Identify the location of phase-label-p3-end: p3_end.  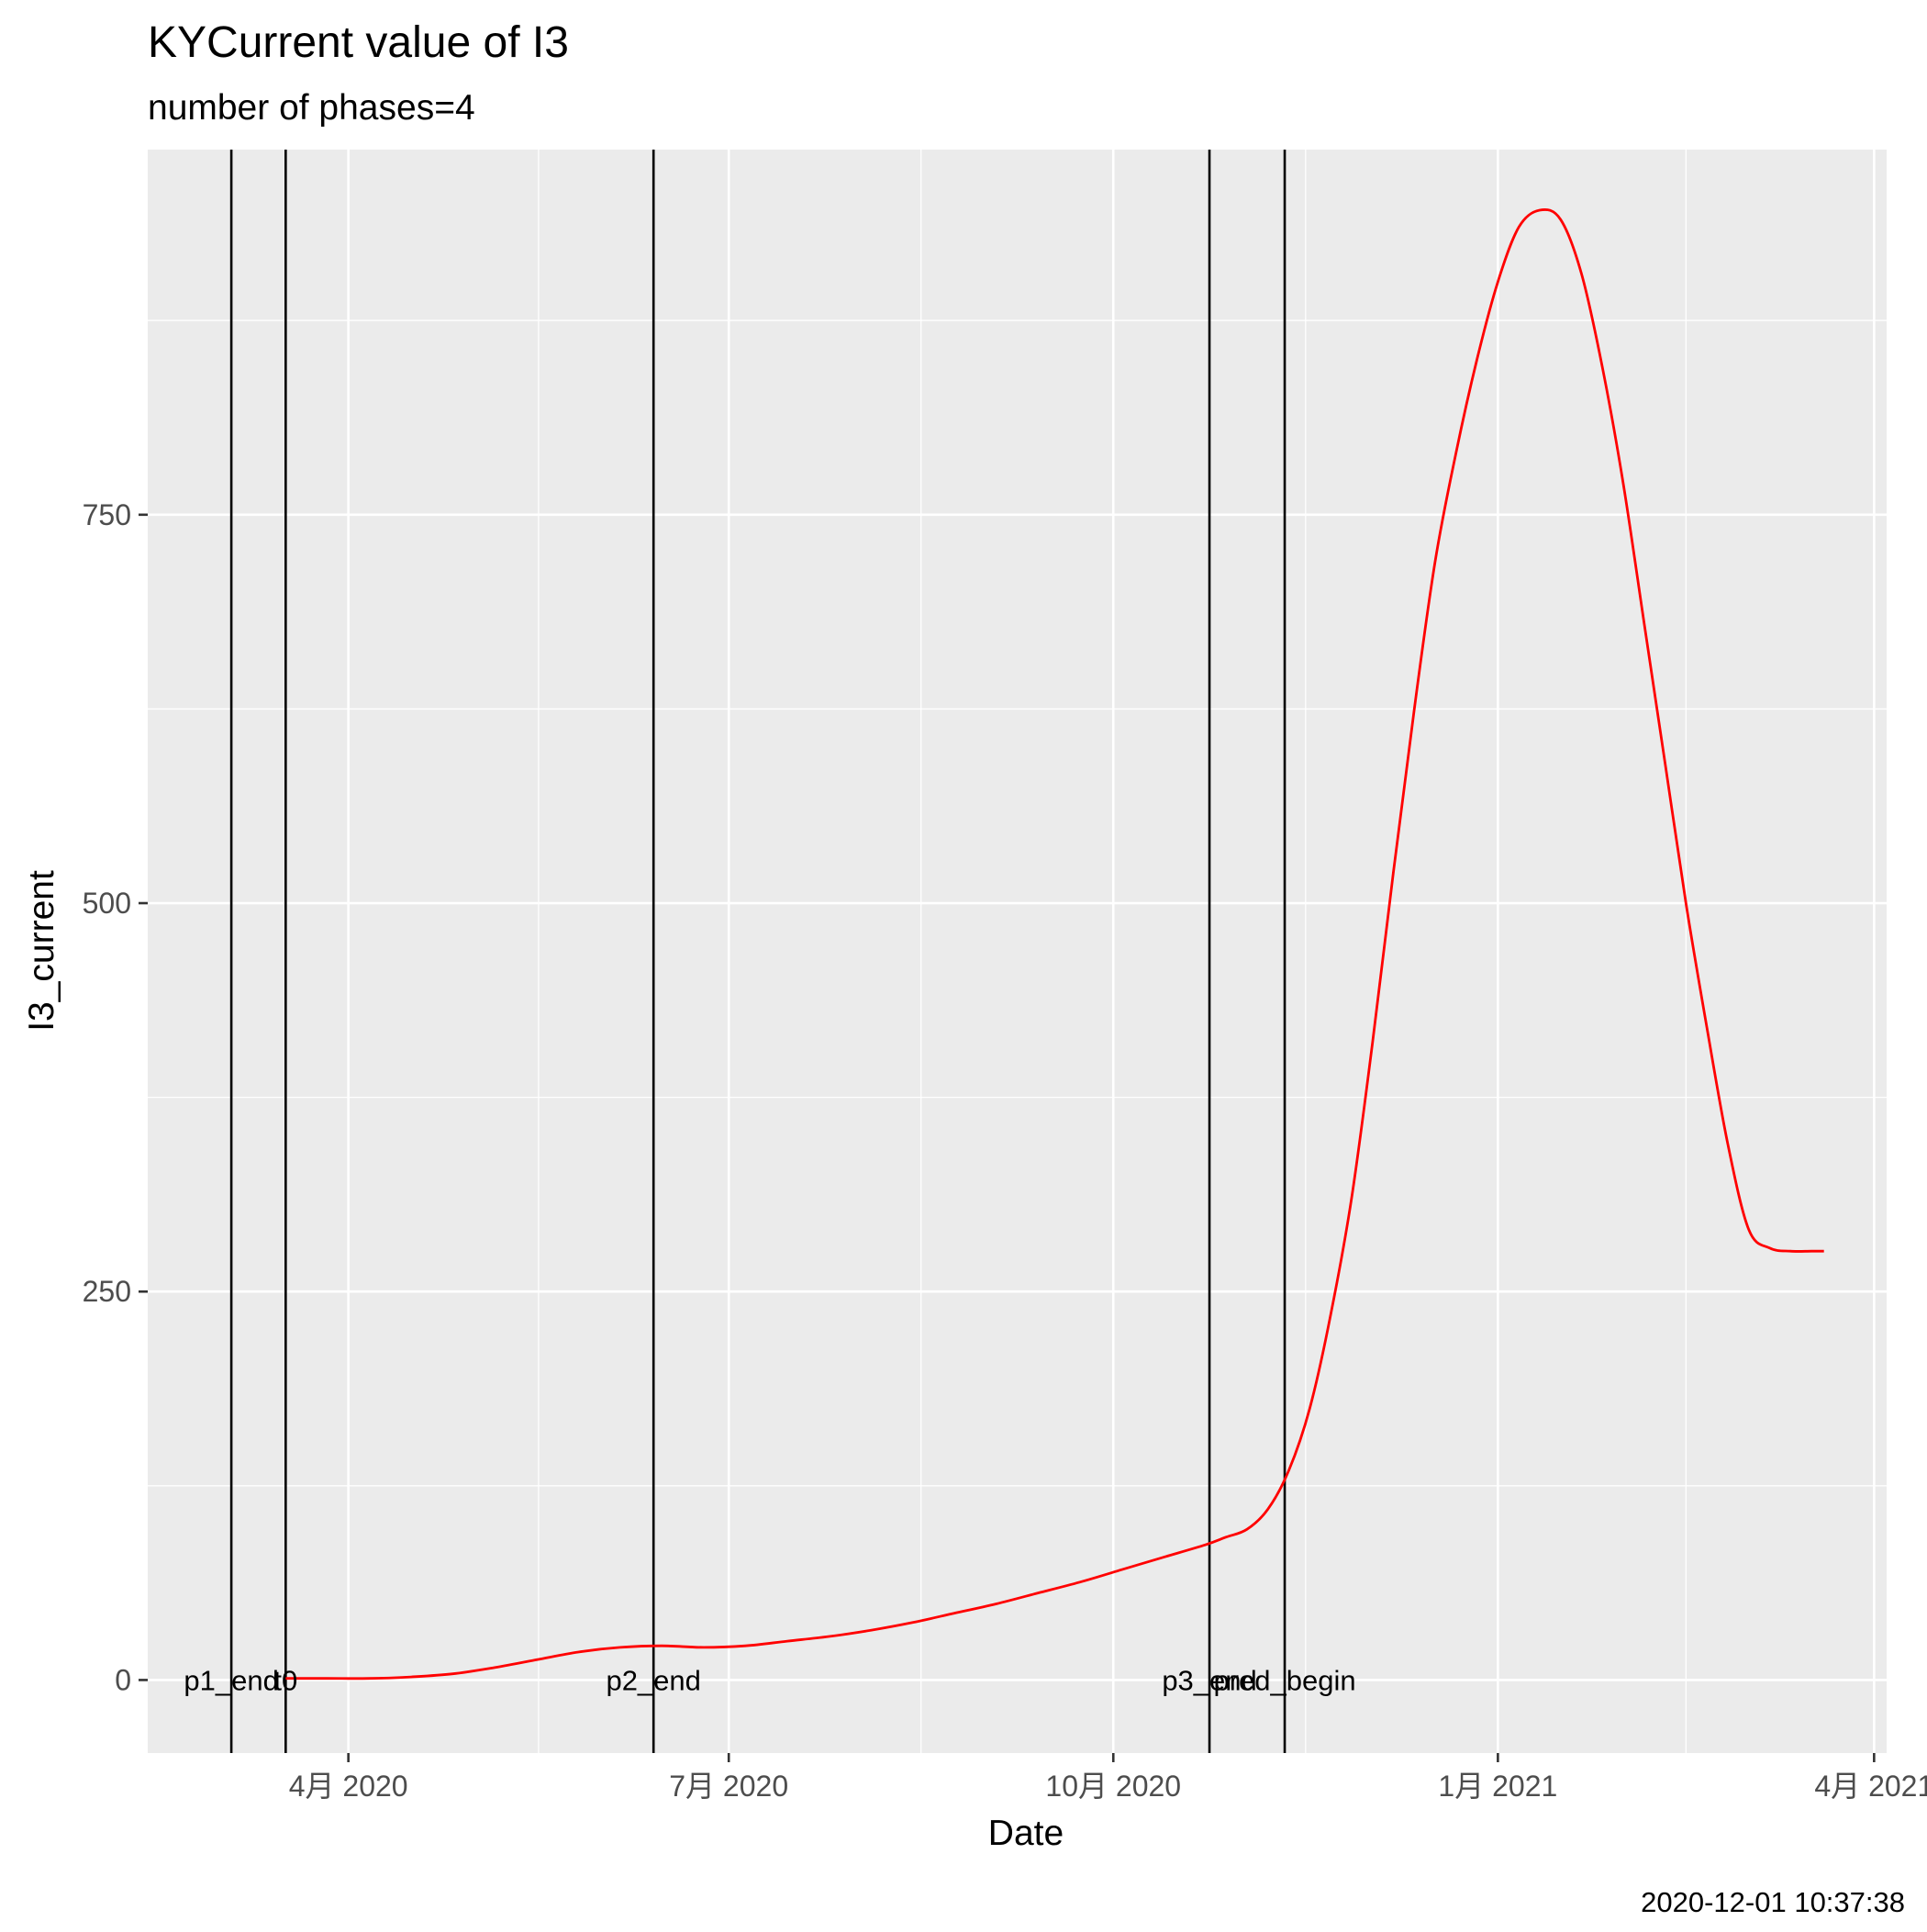
(1209, 1680).